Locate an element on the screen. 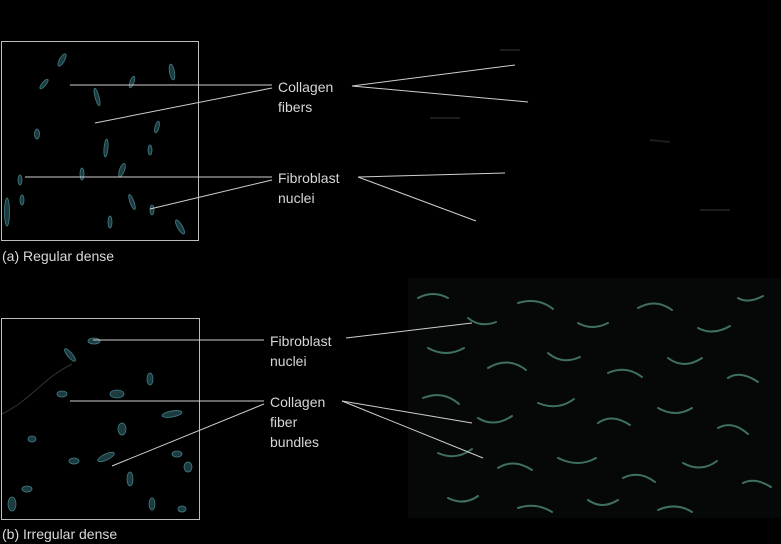  irregular-dense-drawing is located at coordinates (100, 419).